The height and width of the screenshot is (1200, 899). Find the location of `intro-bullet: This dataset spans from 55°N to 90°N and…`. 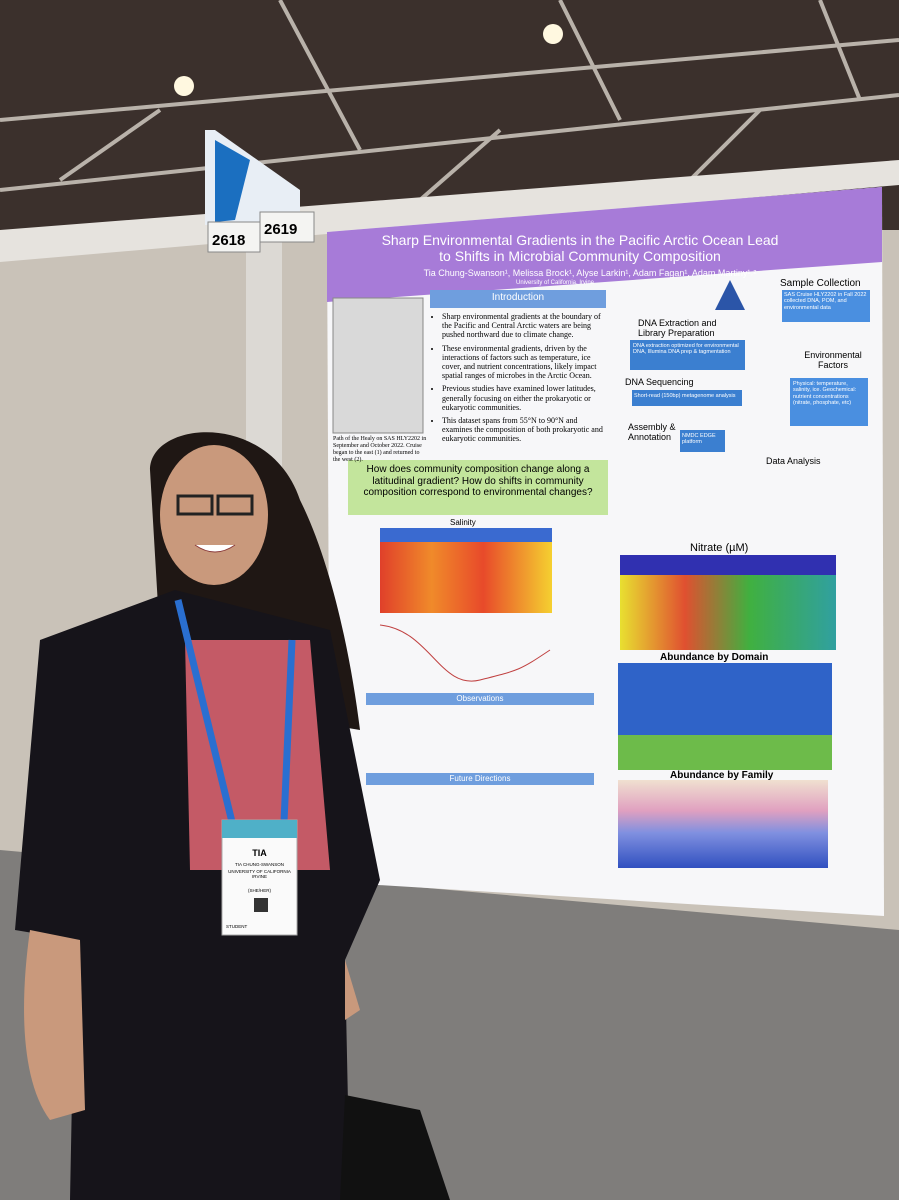

intro-bullet: This dataset spans from 55°N to 90°N and… is located at coordinates (523, 430).